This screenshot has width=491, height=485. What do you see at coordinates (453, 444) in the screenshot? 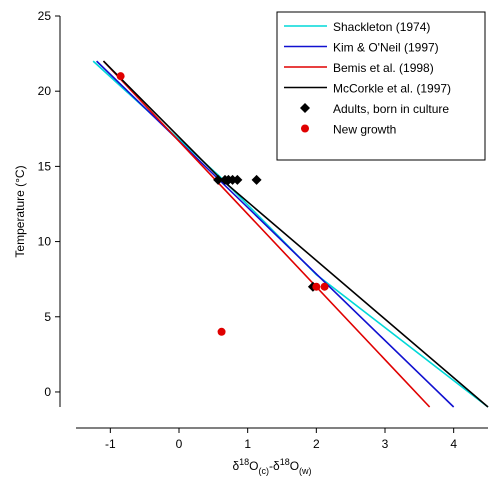
I see `x-tick-label: 4` at bounding box center [453, 444].